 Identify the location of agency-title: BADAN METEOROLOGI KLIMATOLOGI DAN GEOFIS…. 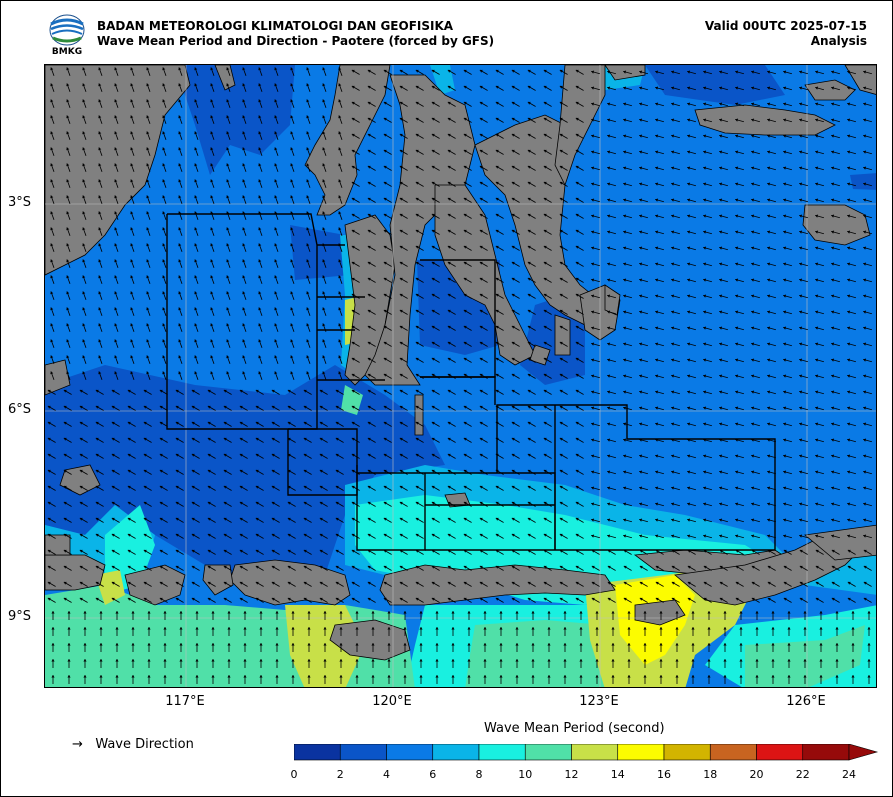
(275, 26).